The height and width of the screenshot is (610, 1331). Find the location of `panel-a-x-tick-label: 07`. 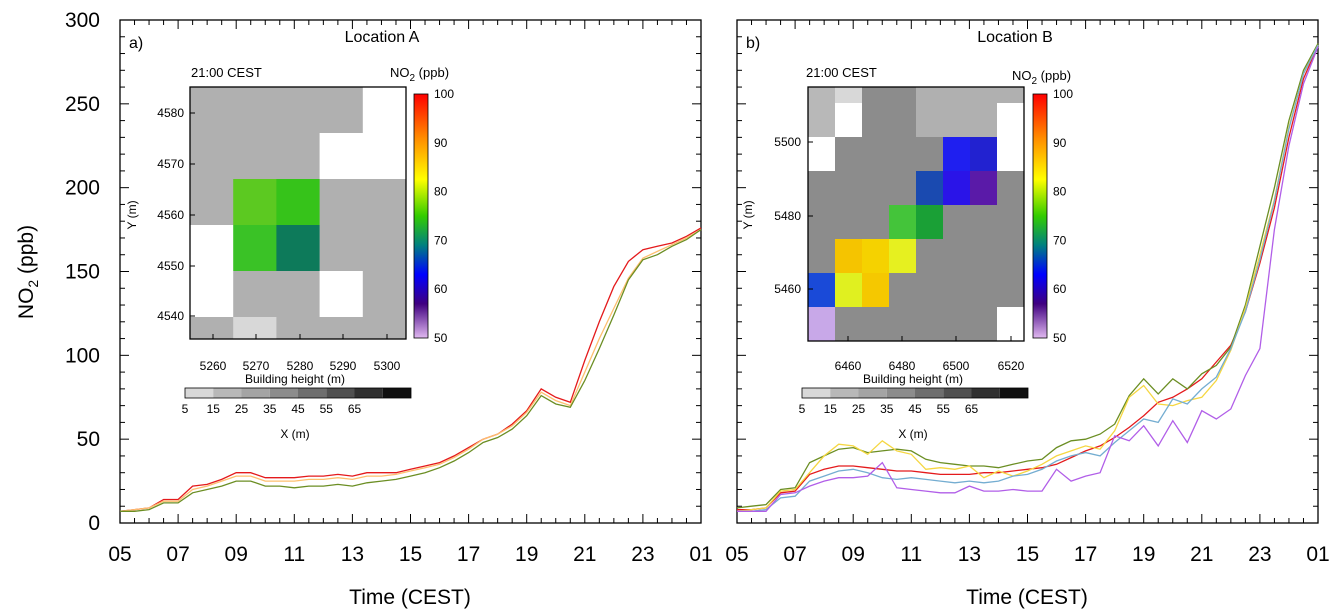

panel-a-x-tick-label: 07 is located at coordinates (177, 554).